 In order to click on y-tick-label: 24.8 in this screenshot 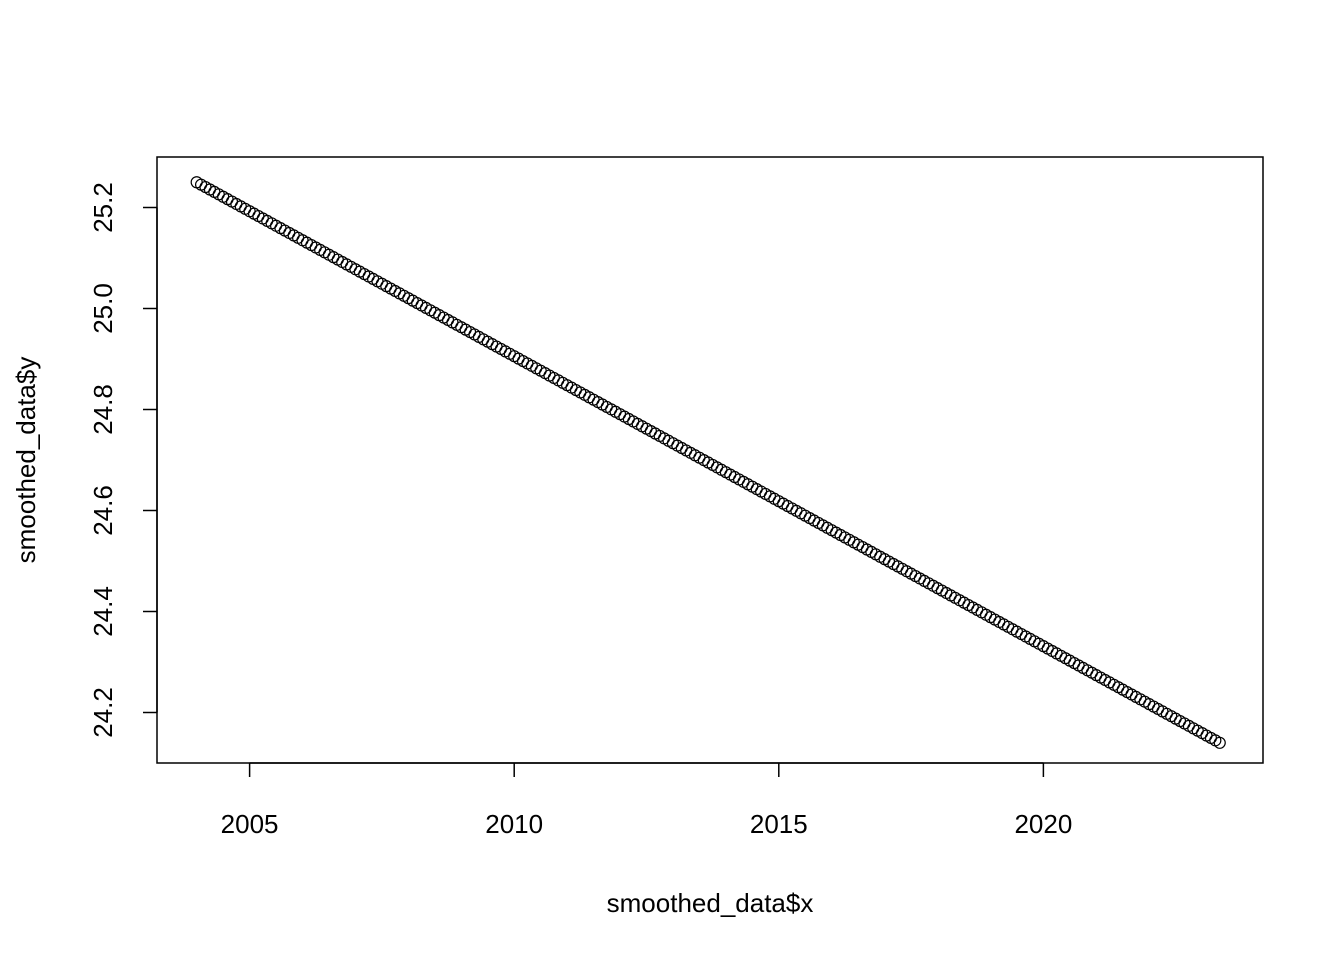, I will do `click(103, 409)`.